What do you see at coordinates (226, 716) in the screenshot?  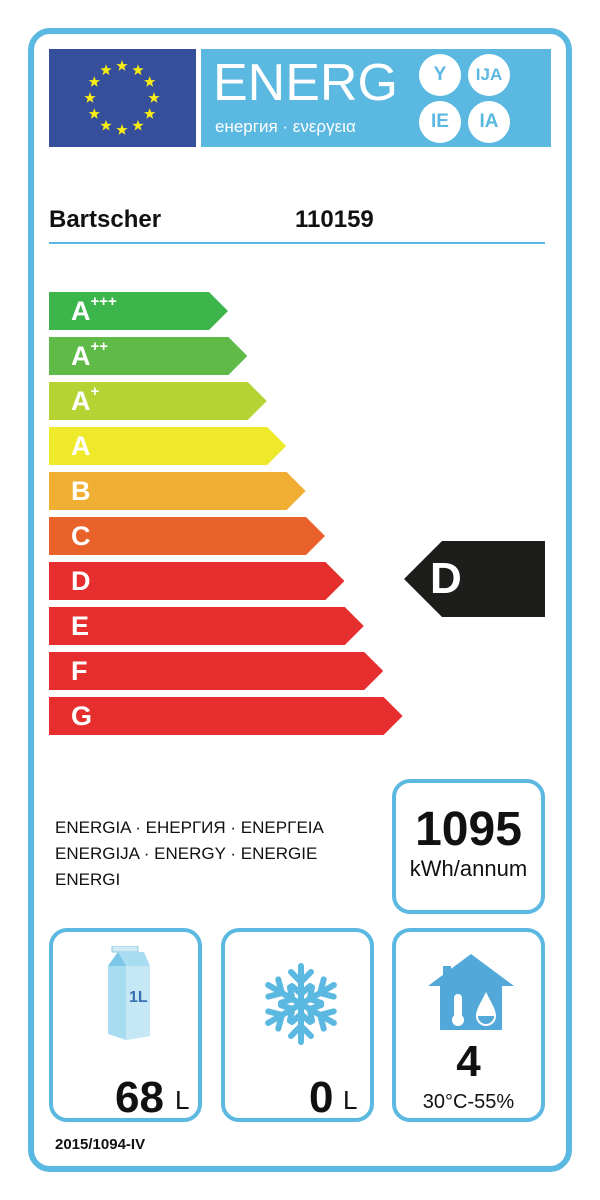 I see `scale-bar-g: G` at bounding box center [226, 716].